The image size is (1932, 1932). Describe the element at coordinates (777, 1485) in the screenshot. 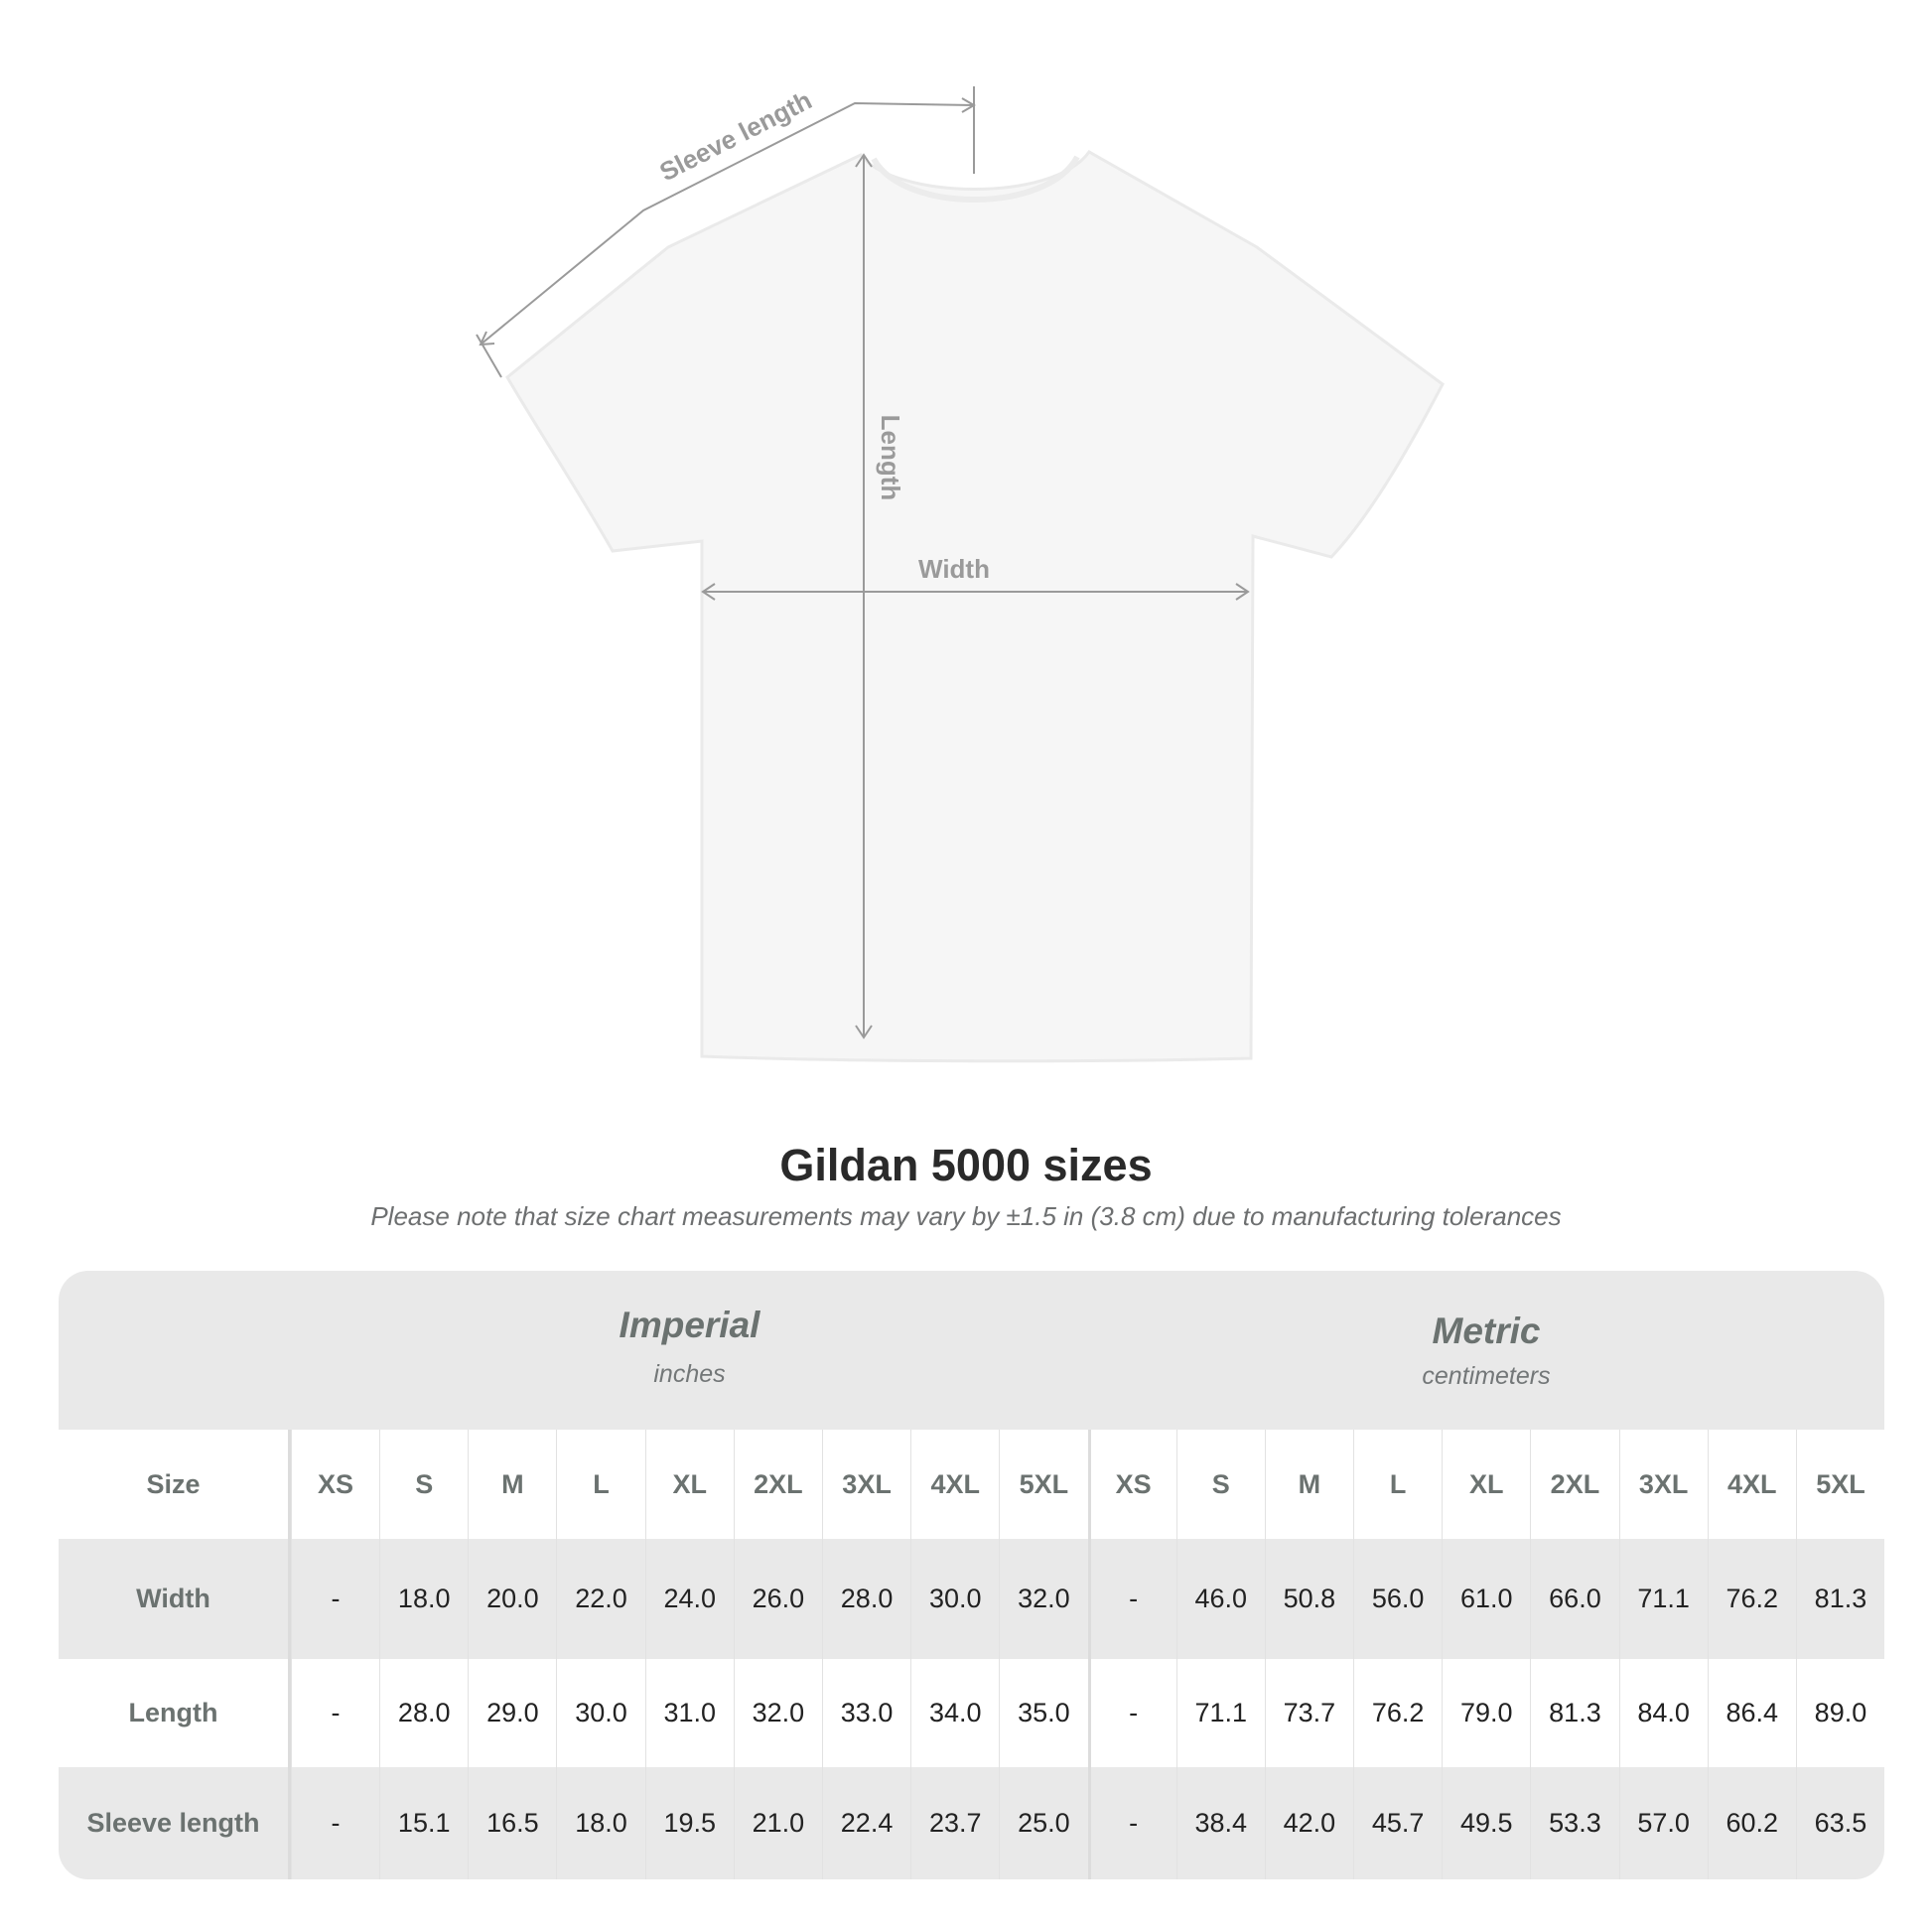

I see `size-header-imperial: 2XL` at that location.